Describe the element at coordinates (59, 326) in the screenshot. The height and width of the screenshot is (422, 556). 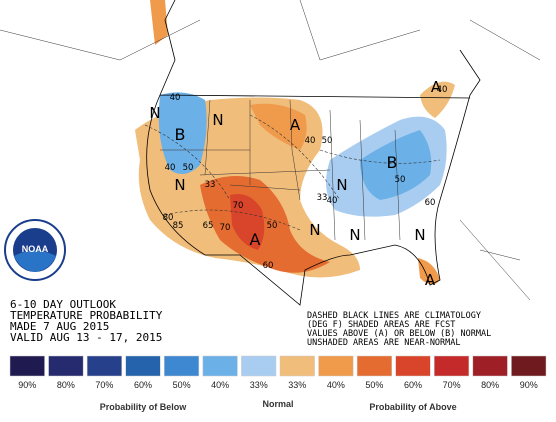
I see `header-line: MADE 7 AUG 2015` at that location.